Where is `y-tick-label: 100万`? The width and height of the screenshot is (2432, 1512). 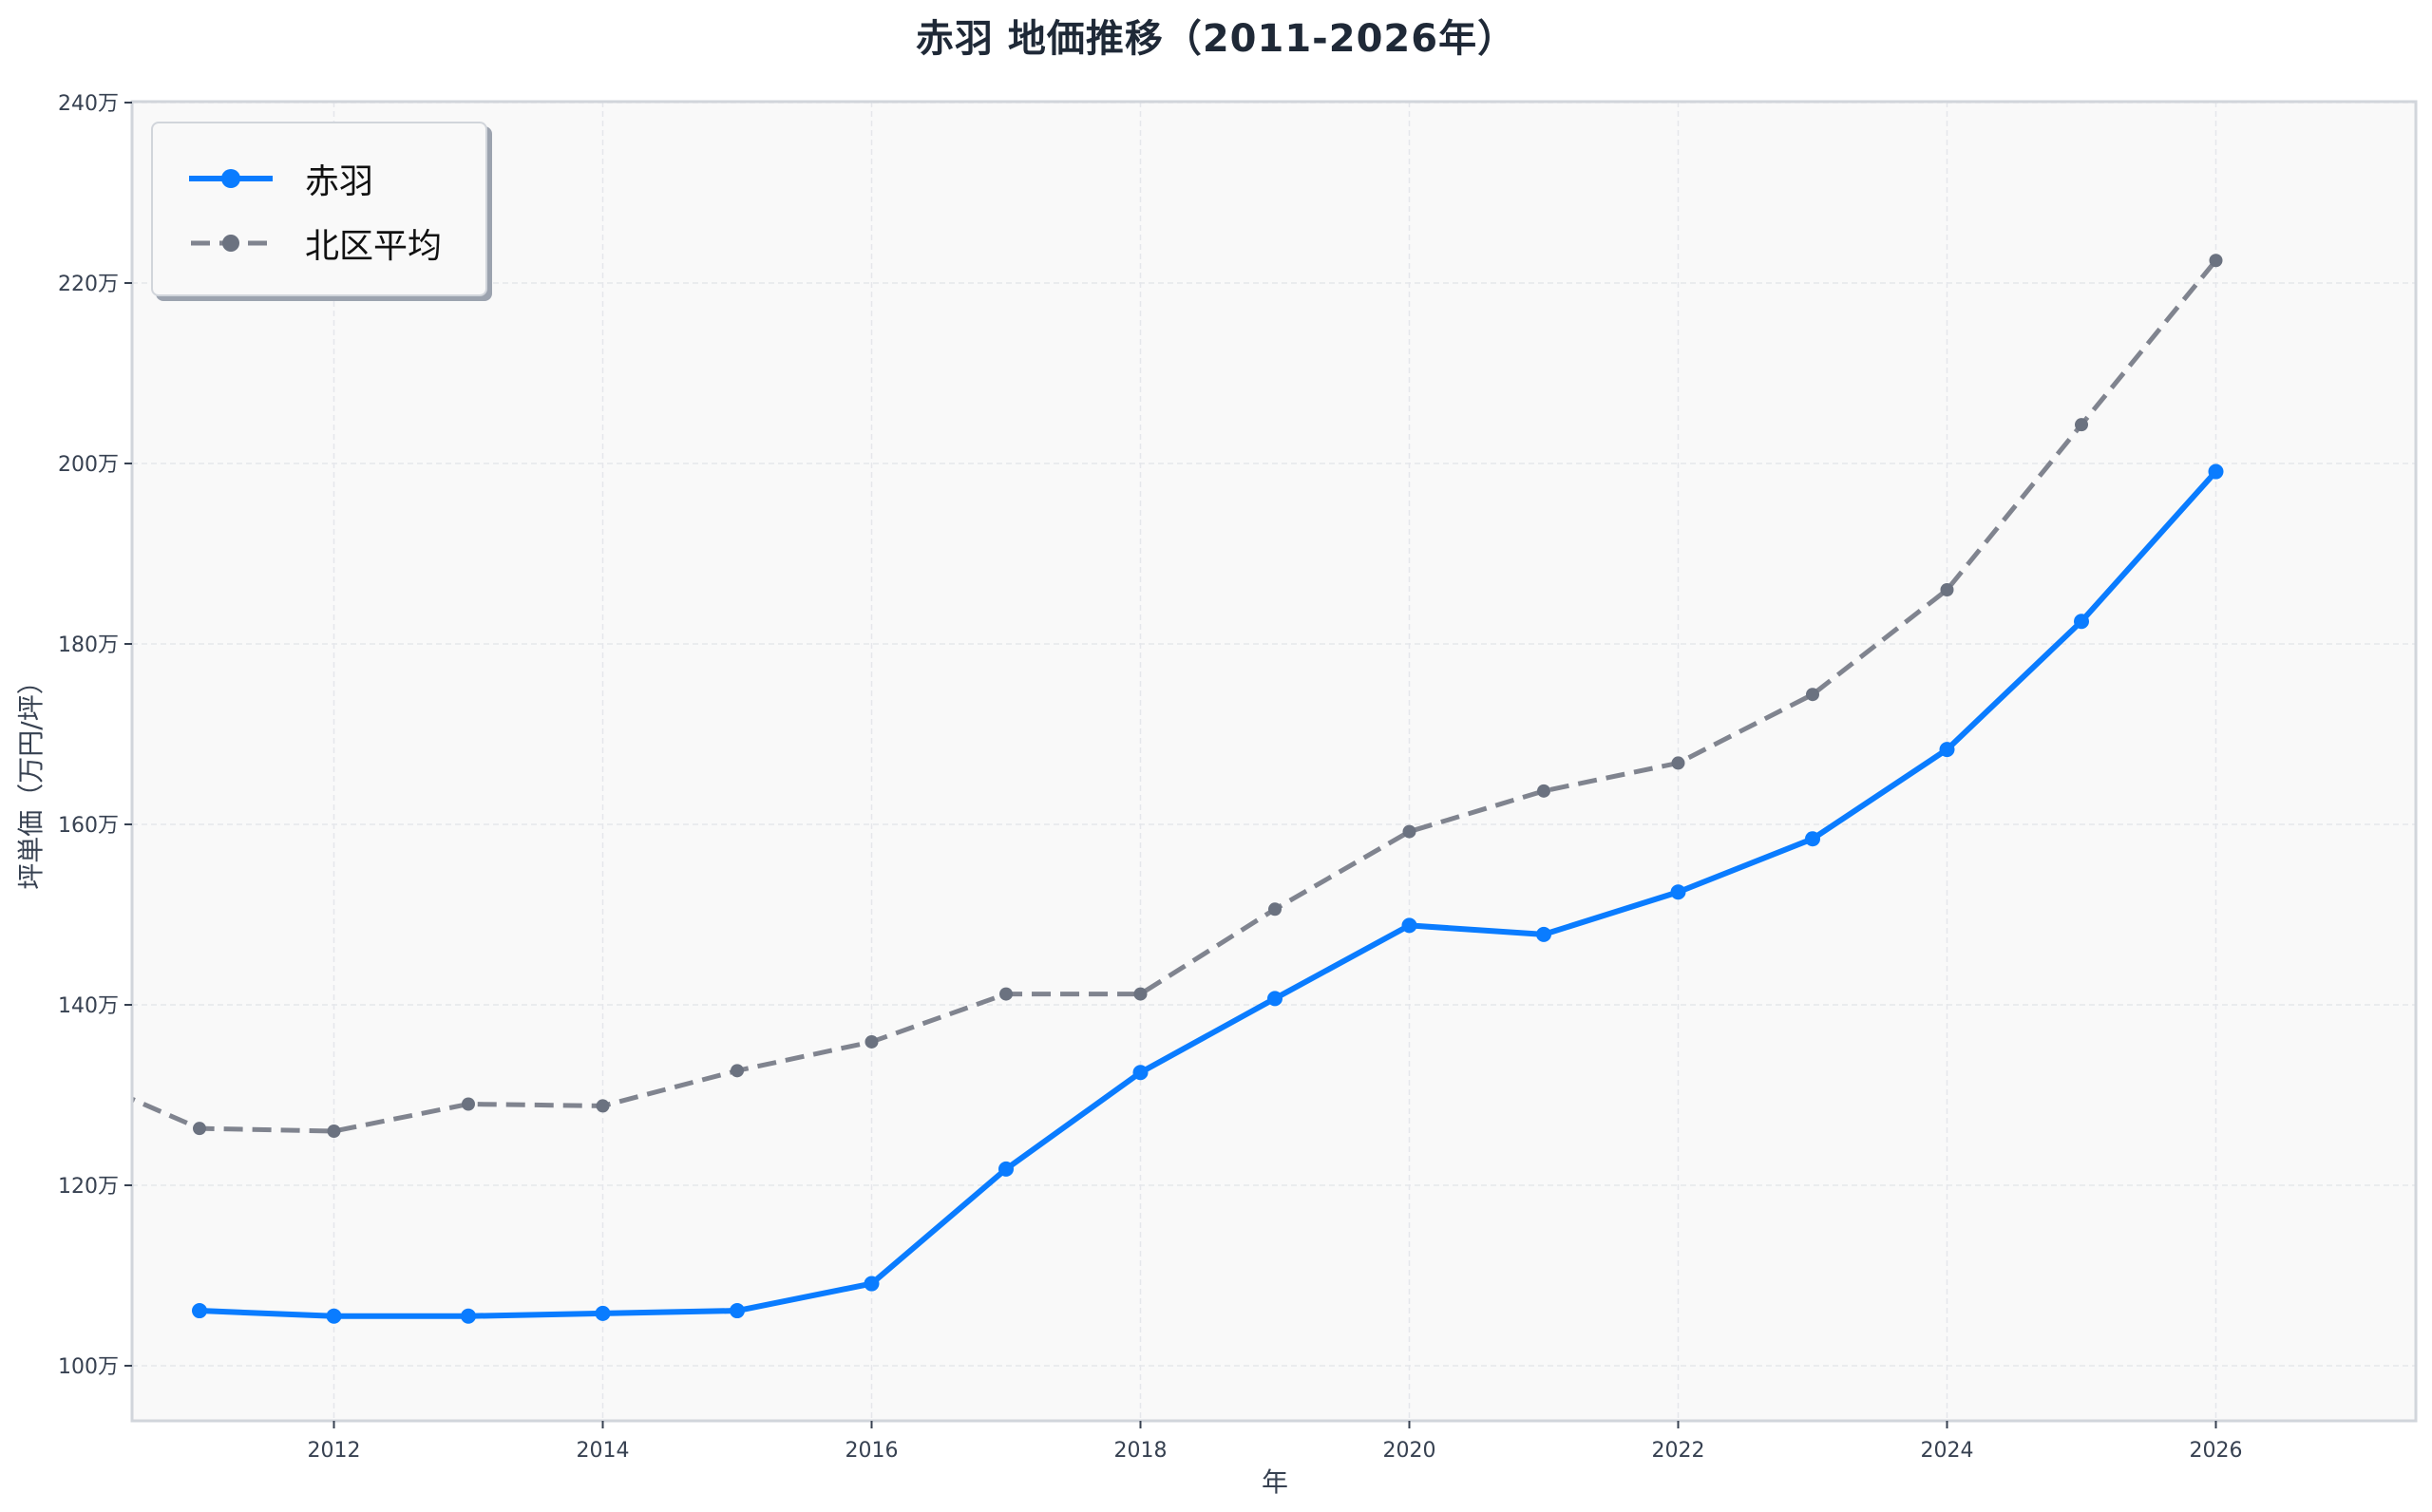 y-tick-label: 100万 is located at coordinates (88, 1367).